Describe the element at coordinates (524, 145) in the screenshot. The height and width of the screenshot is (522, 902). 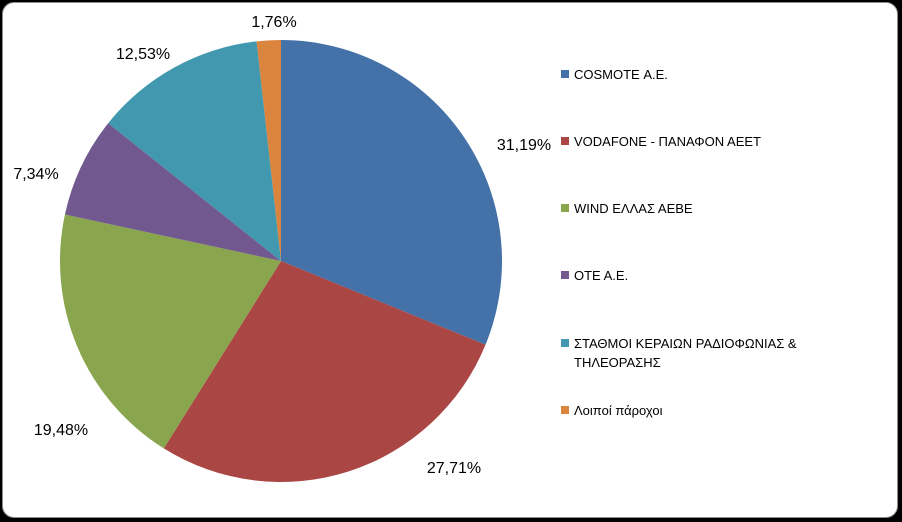
I see `slice-percent-label: 31,19%` at that location.